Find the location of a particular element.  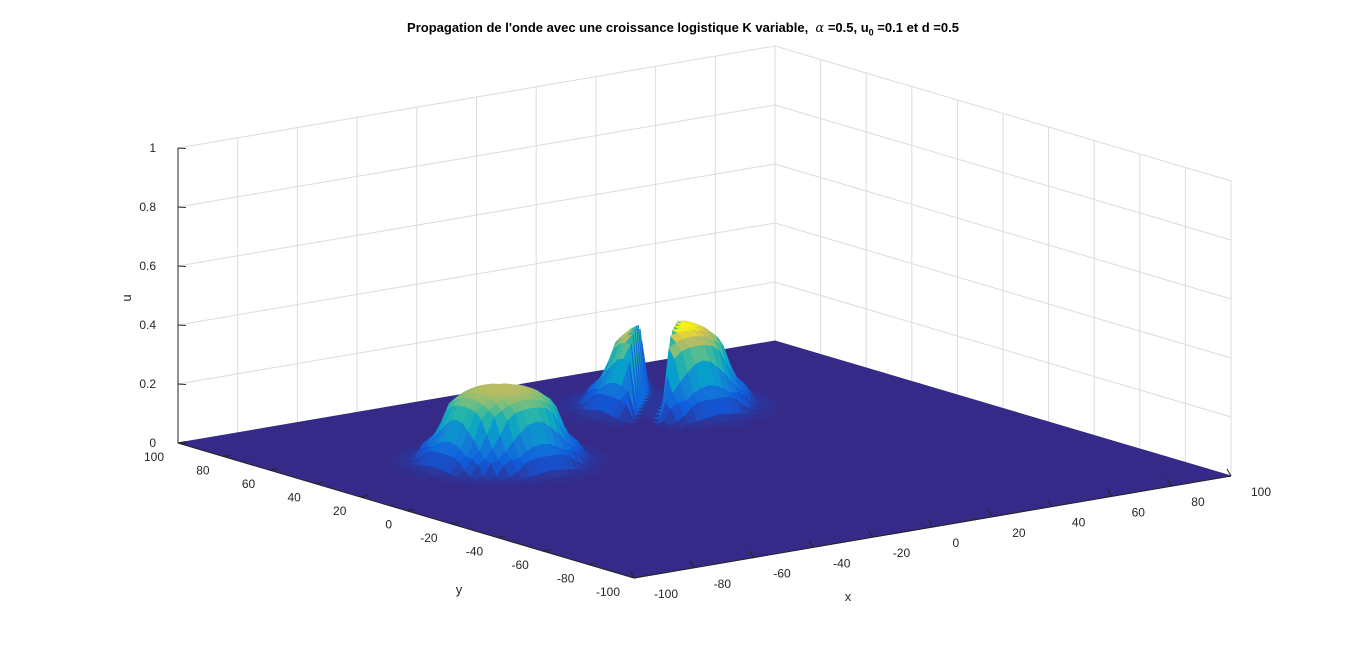

z-tick-label: 0.2 is located at coordinates (147, 384).